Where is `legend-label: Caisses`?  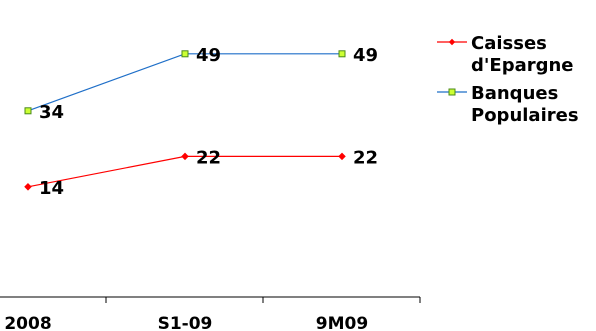
legend-label: Caisses is located at coordinates (509, 43).